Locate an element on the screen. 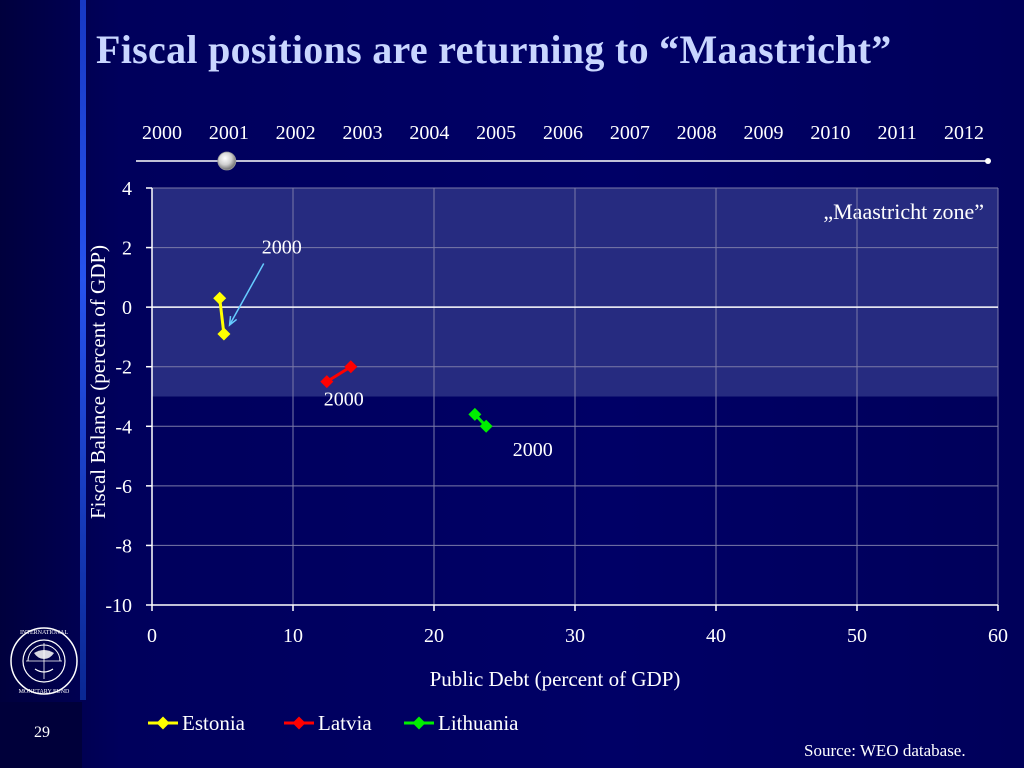 The image size is (1024, 768). maastricht-zone-label: „Maastricht zone” is located at coordinates (903, 211).